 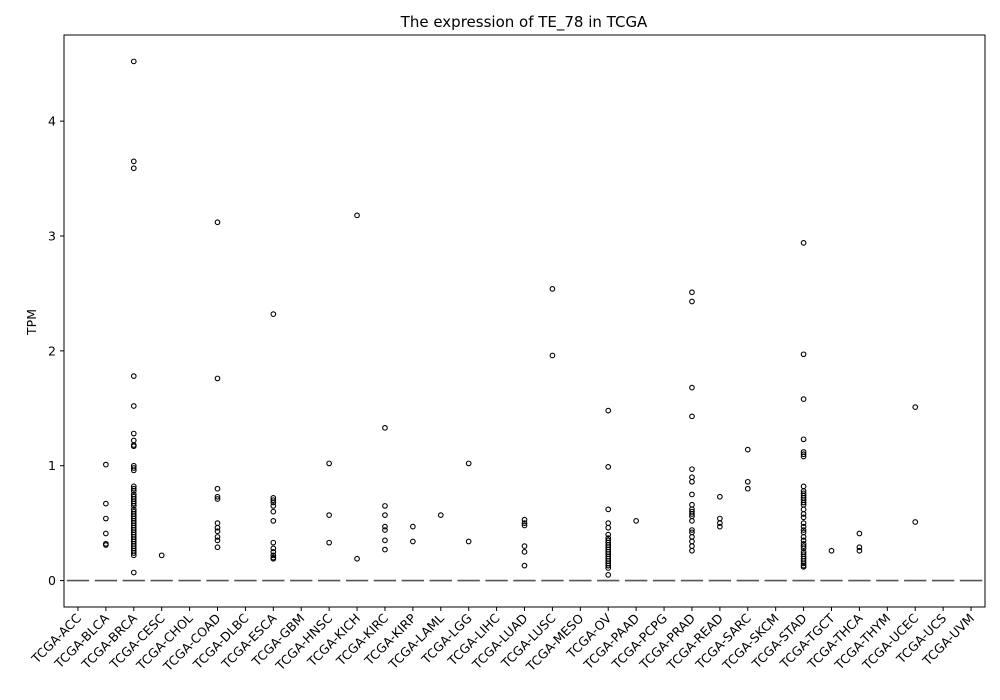 I want to click on y-tick-label: 0, so click(x=52, y=580).